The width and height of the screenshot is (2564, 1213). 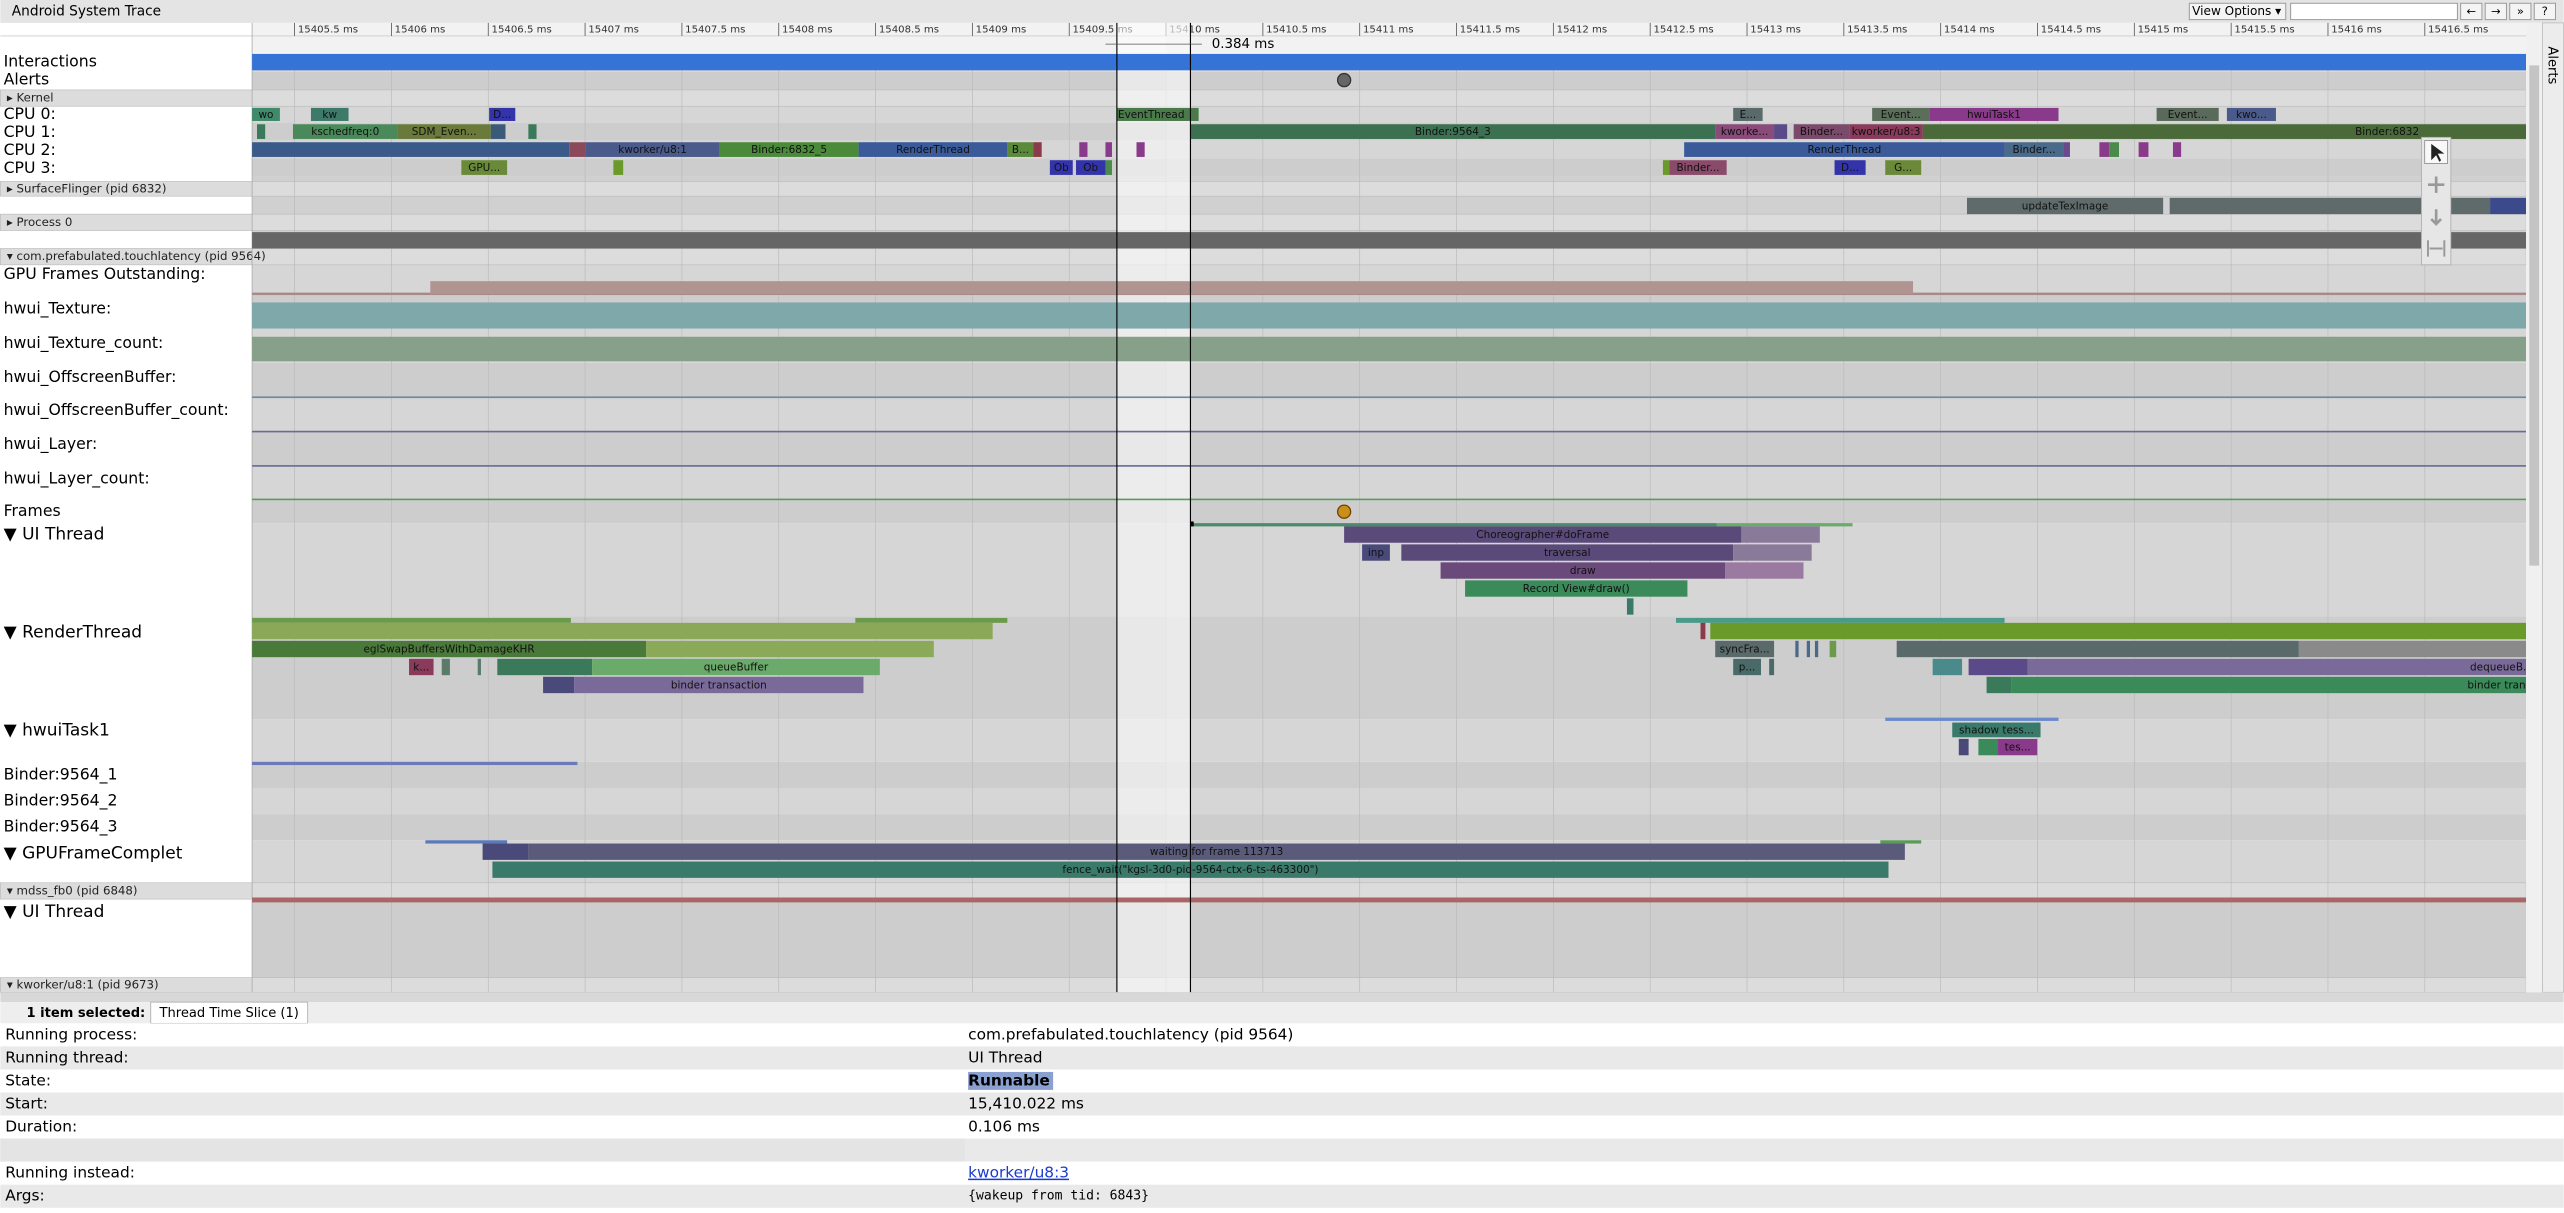 I want to click on view-options-label: View Options ▾, so click(x=2237, y=11).